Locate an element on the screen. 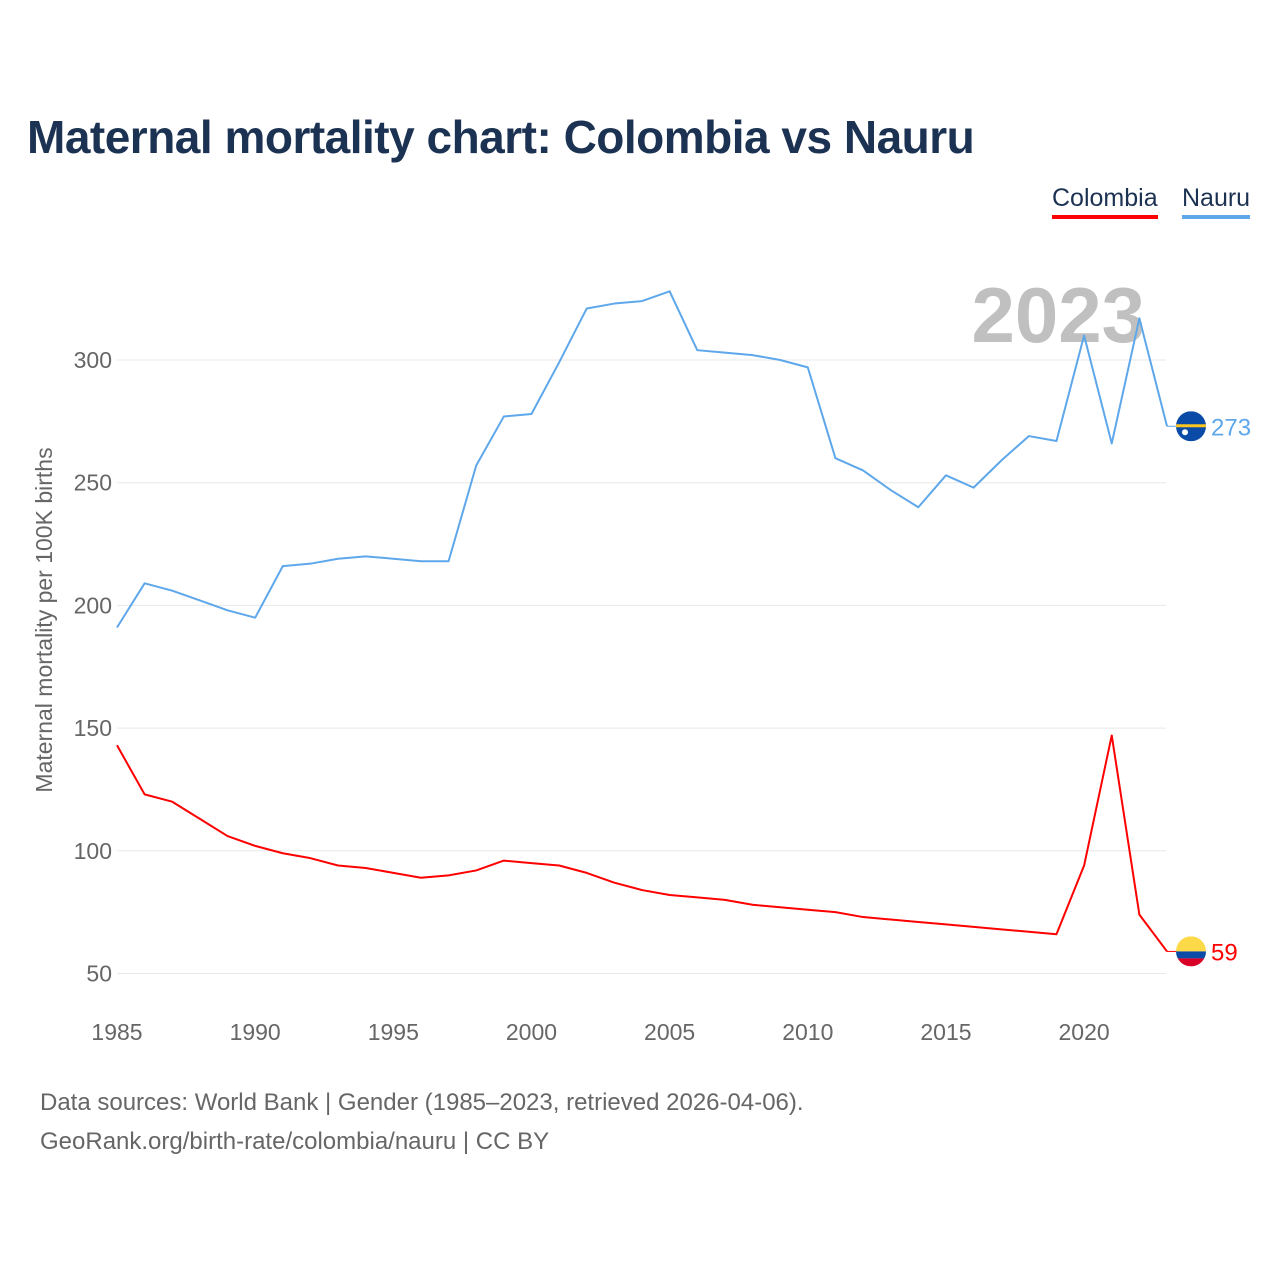 Image resolution: width=1280 pixels, height=1280 pixels. y-tick-label: 250 is located at coordinates (93, 483).